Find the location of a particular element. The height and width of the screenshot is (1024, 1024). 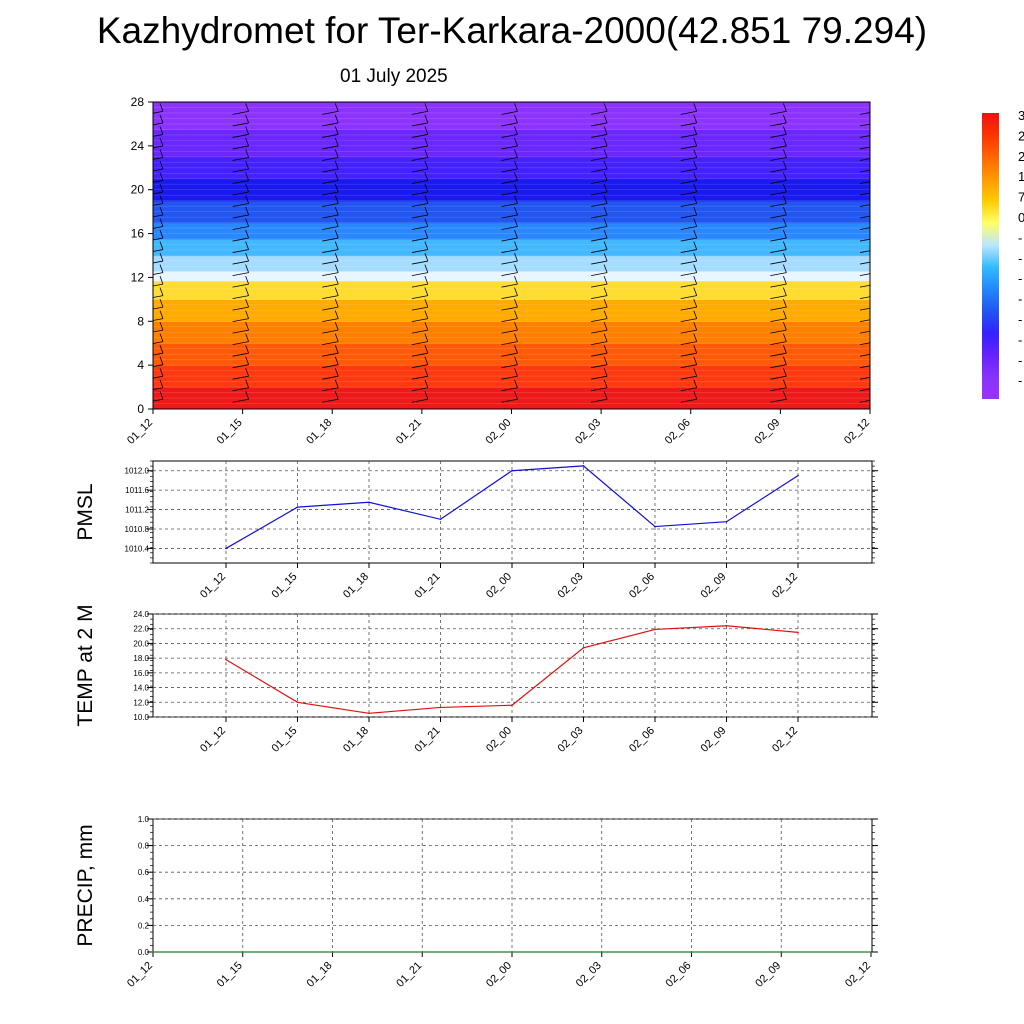

y-tick-label: 0.4 is located at coordinates (144, 899).